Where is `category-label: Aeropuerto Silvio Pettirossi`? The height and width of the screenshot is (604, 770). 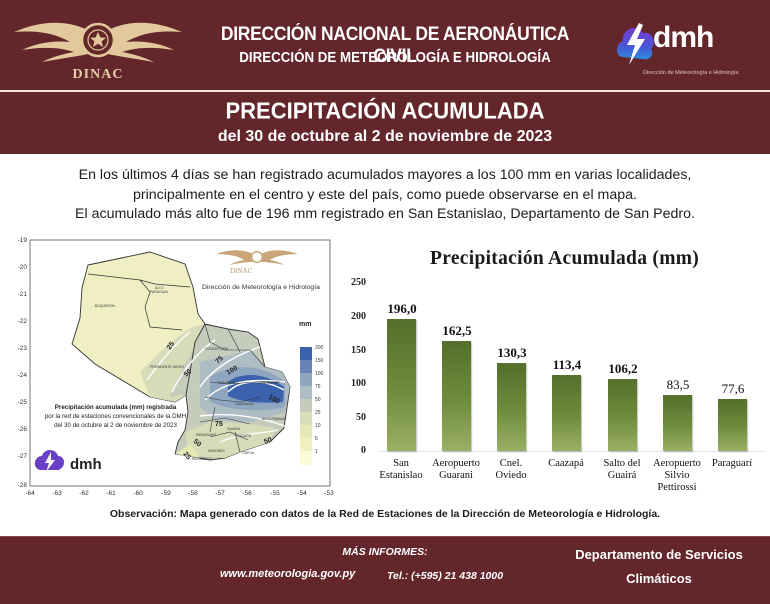
category-label: Aeropuerto Silvio Pettirossi is located at coordinates (677, 476).